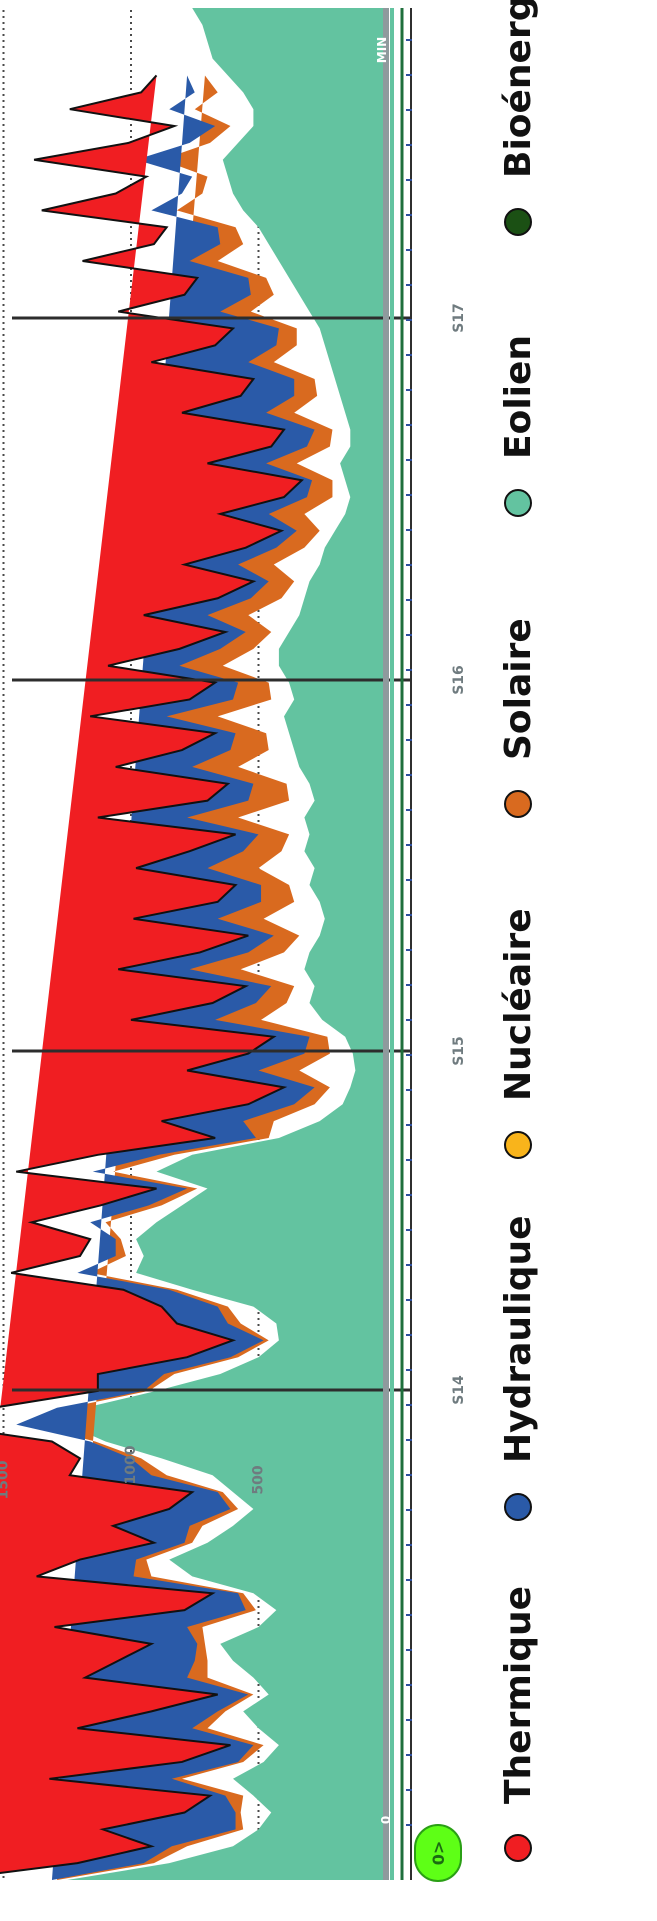 Image resolution: width=657 pixels, height=1921 pixels. What do you see at coordinates (518, 503) in the screenshot?
I see `legend-swatch-eolien` at bounding box center [518, 503].